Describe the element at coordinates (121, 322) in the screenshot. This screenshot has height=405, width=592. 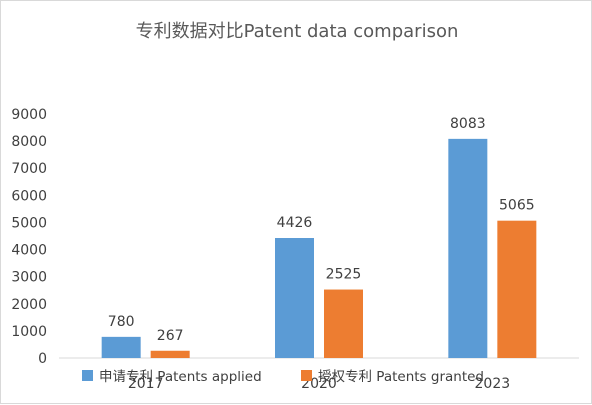
I see `data-label: 780` at that location.